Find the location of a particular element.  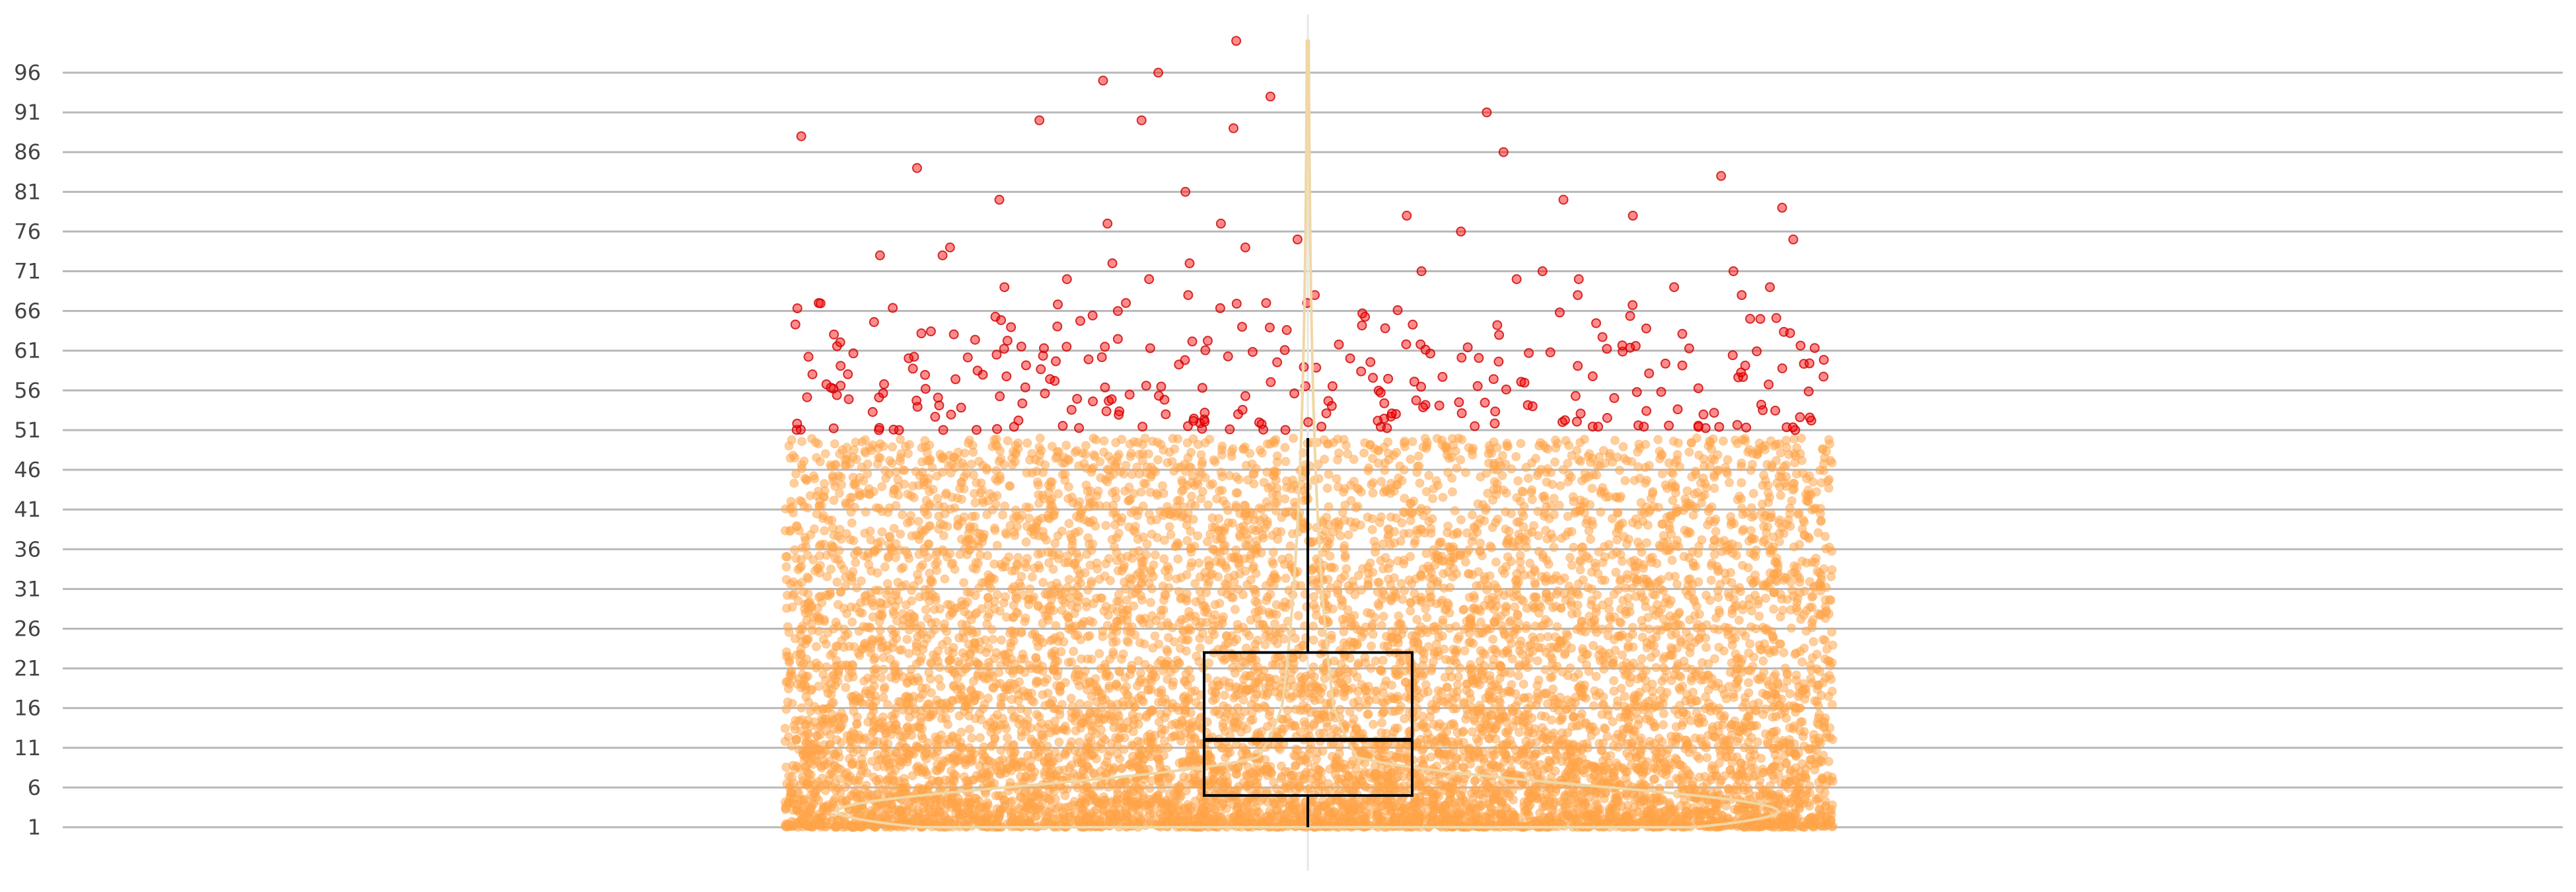

y-tick-label: 31 is located at coordinates (28, 588).